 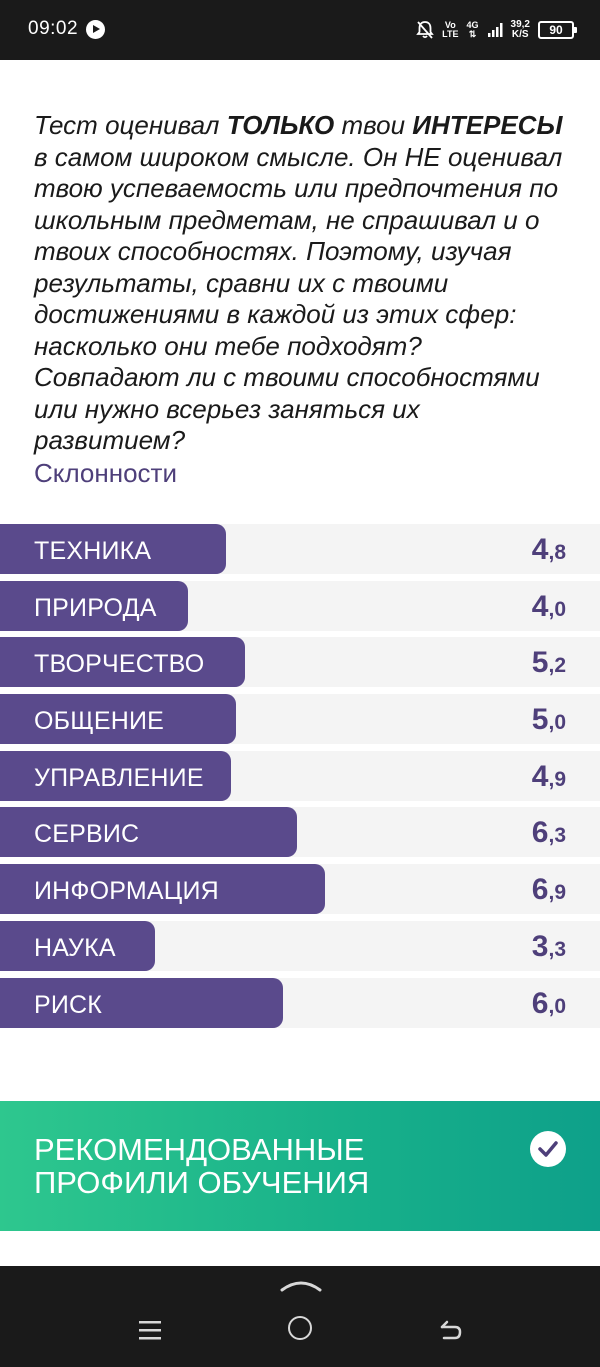 What do you see at coordinates (300, 1002) in the screenshot?
I see `bar-row: РИСК 6,0` at bounding box center [300, 1002].